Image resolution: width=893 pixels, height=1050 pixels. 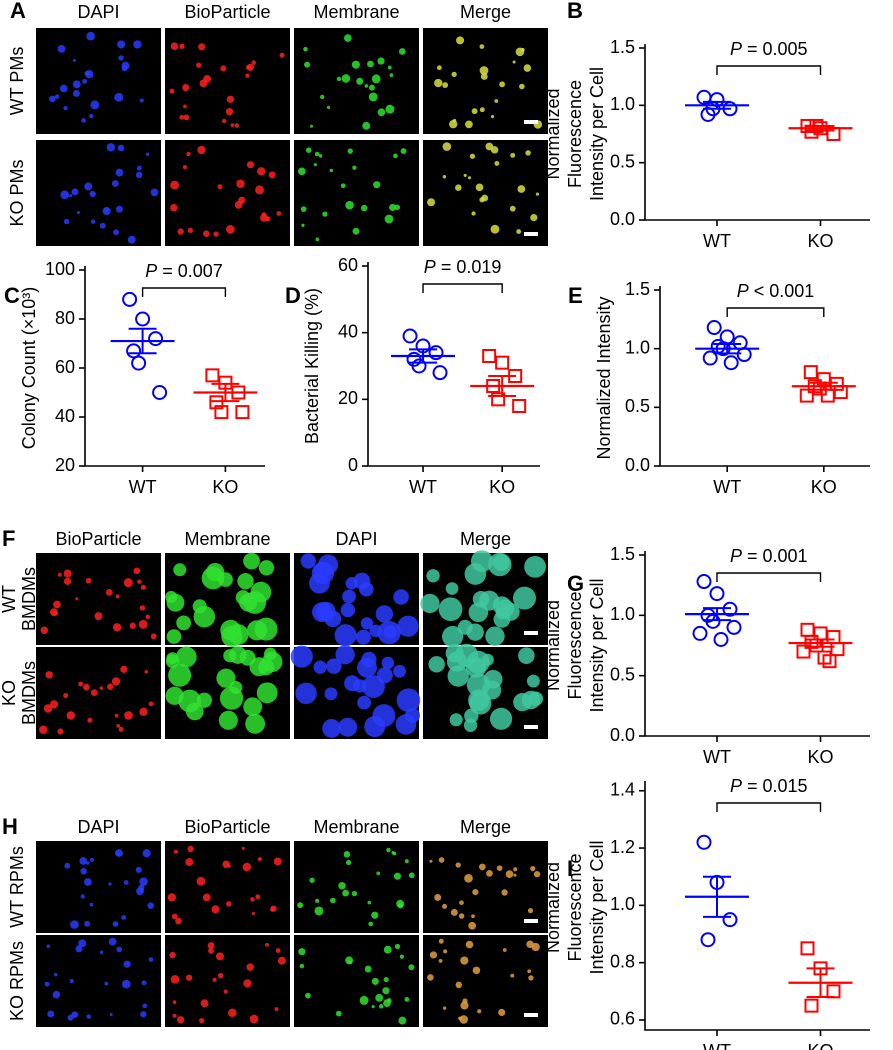 What do you see at coordinates (485, 12) in the screenshot?
I see `column-label: Merge` at bounding box center [485, 12].